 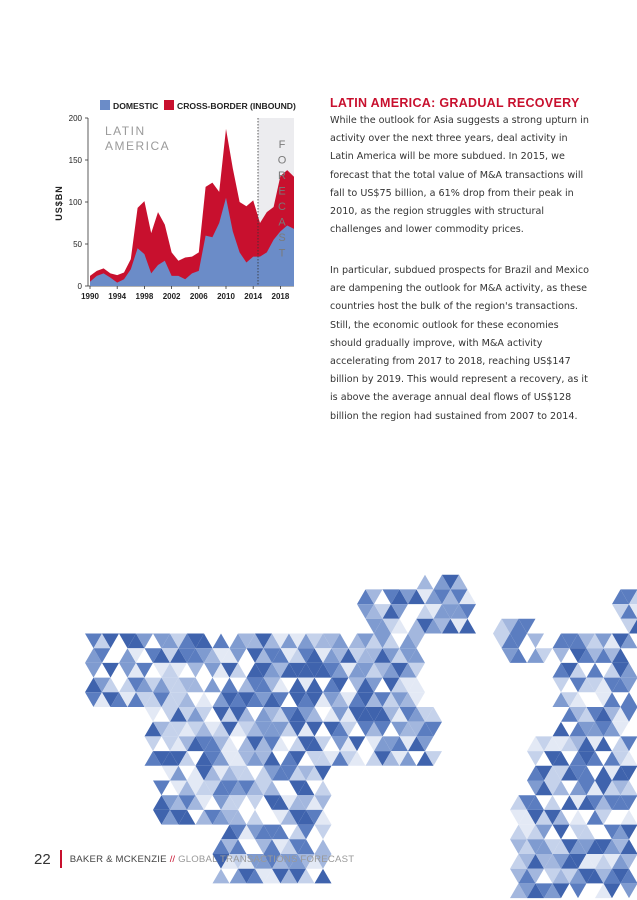 I want to click on forecast-label-letter: A, so click(x=282, y=223).